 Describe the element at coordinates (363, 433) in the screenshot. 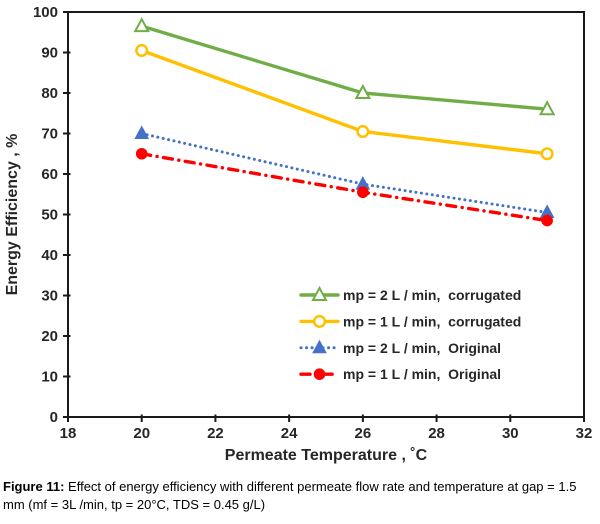

I see `x-tick-label: 26` at that location.